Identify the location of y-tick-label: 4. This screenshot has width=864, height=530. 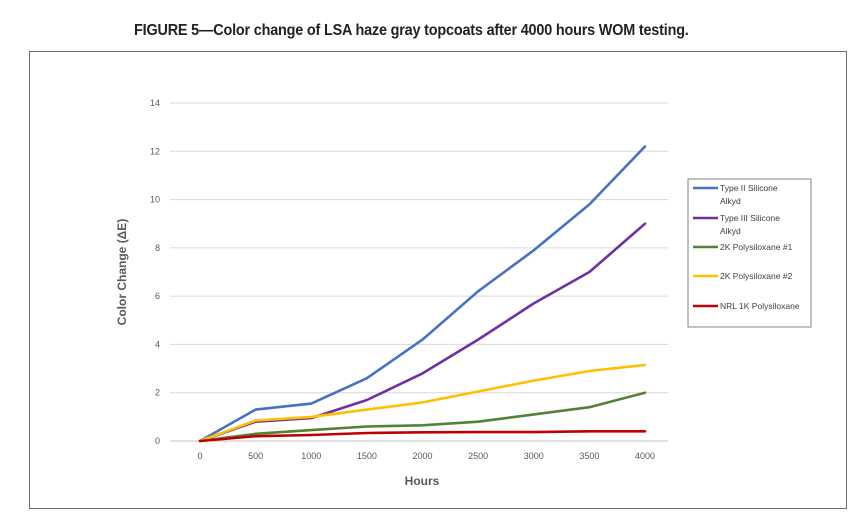
(157, 344).